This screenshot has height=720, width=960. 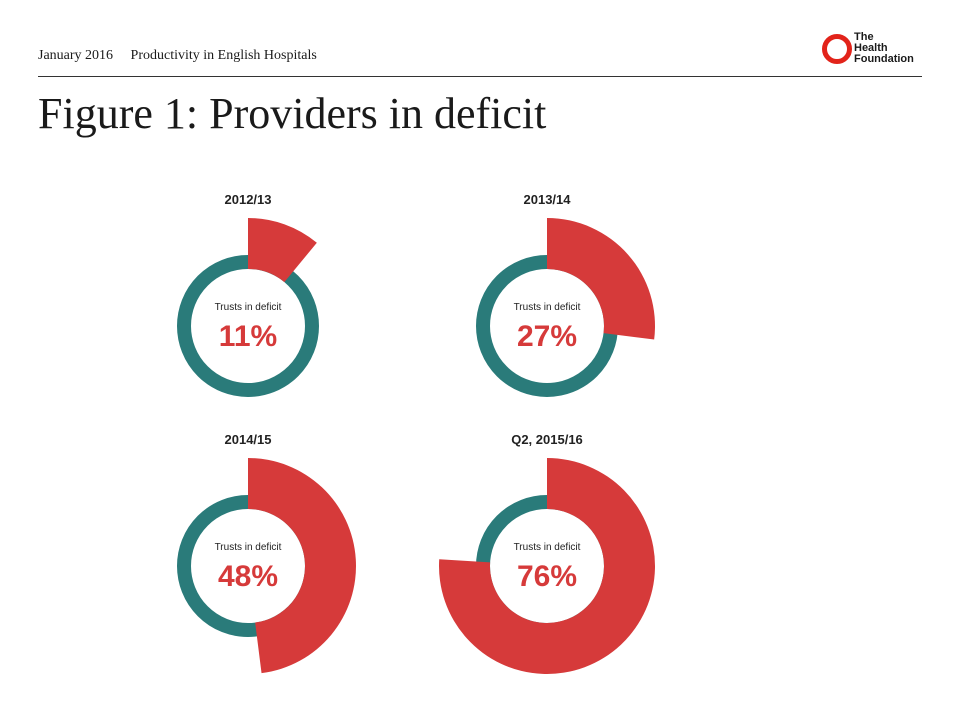 I want to click on chart-2-deficit-slice, so click(x=601, y=279).